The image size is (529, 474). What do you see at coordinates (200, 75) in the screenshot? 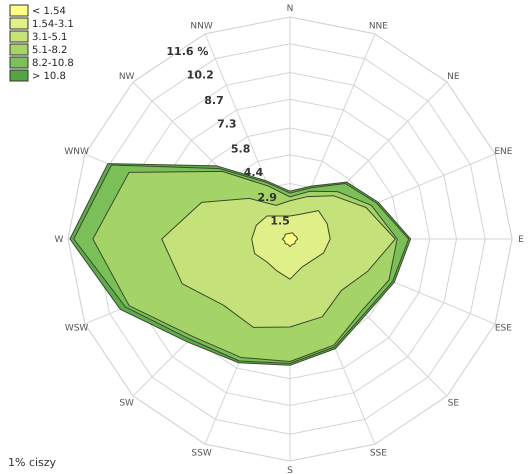
I see `y-tick-label: 10.2` at bounding box center [200, 75].